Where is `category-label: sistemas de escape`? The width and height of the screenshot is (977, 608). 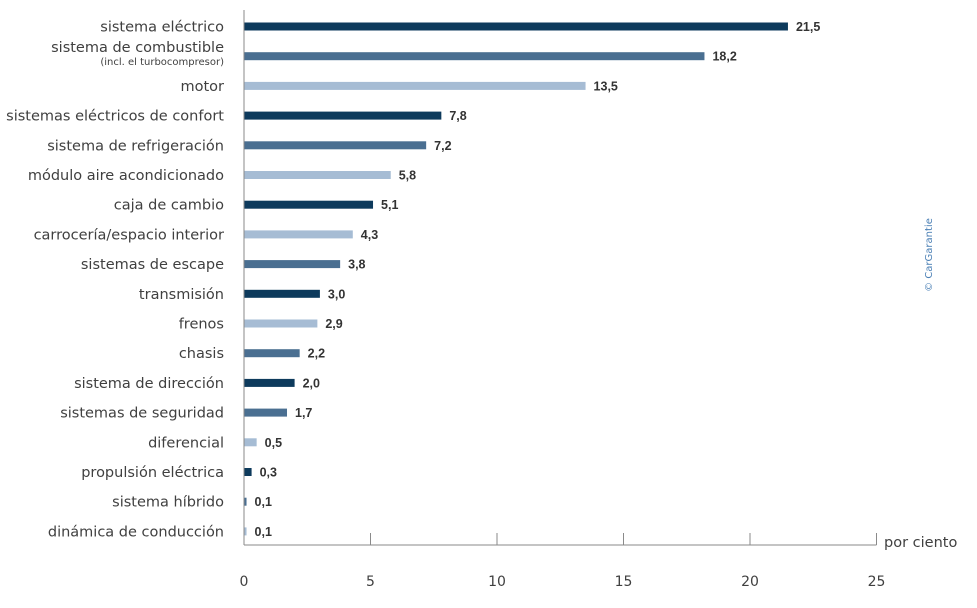
category-label: sistemas de escape is located at coordinates (152, 265).